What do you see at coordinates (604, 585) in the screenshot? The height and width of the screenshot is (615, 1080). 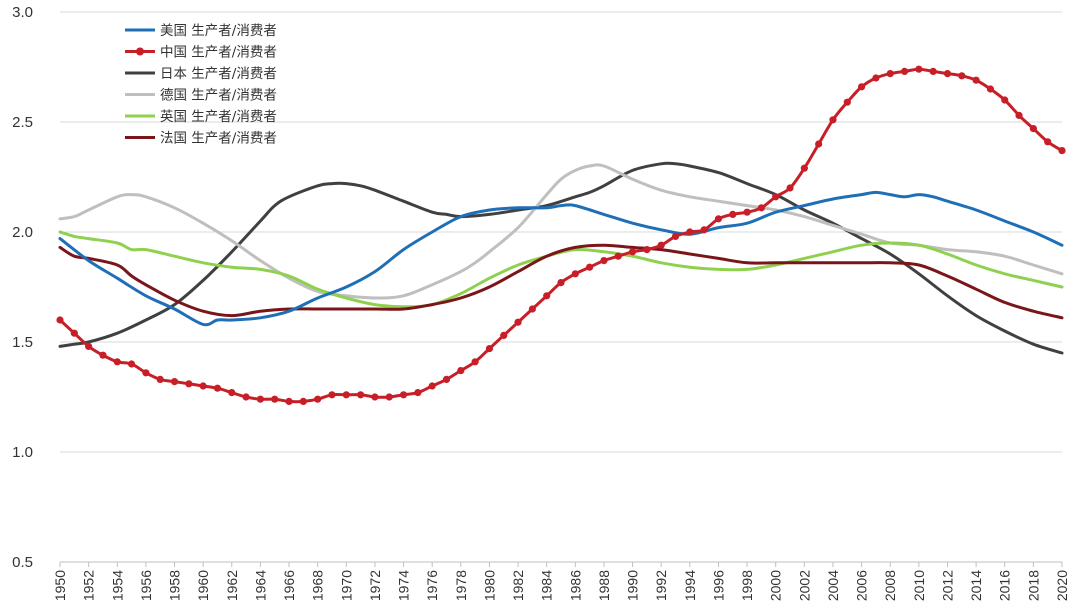 I see `x-tick-label: 1988` at bounding box center [604, 585].